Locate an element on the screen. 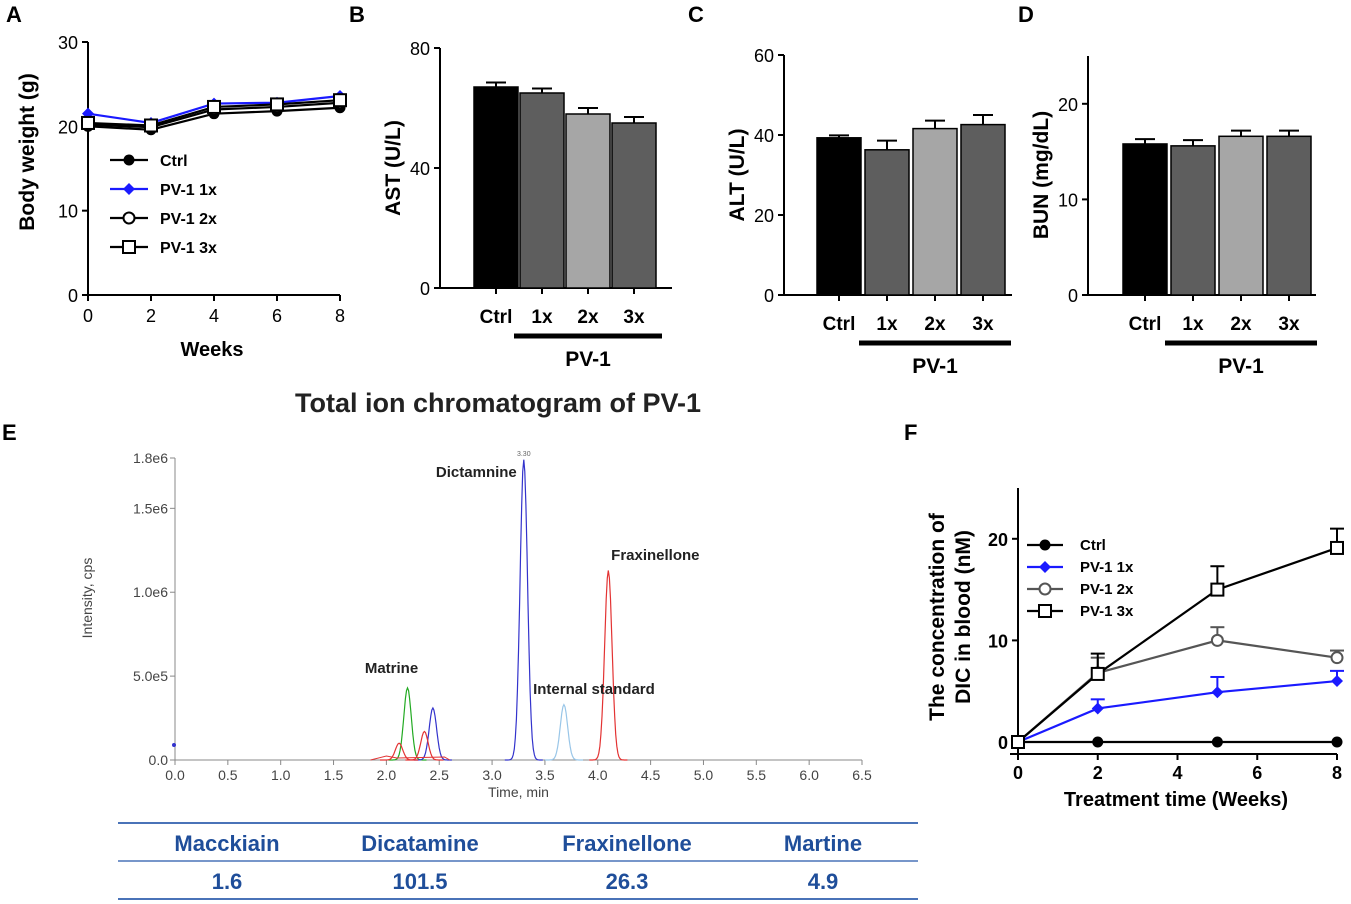 The image size is (1351, 904). panel-d-bun: 0 10 20 Ctrl 1x 2x 3x PV-1 BUN (mg/dL) is located at coordinates (1173, 217).